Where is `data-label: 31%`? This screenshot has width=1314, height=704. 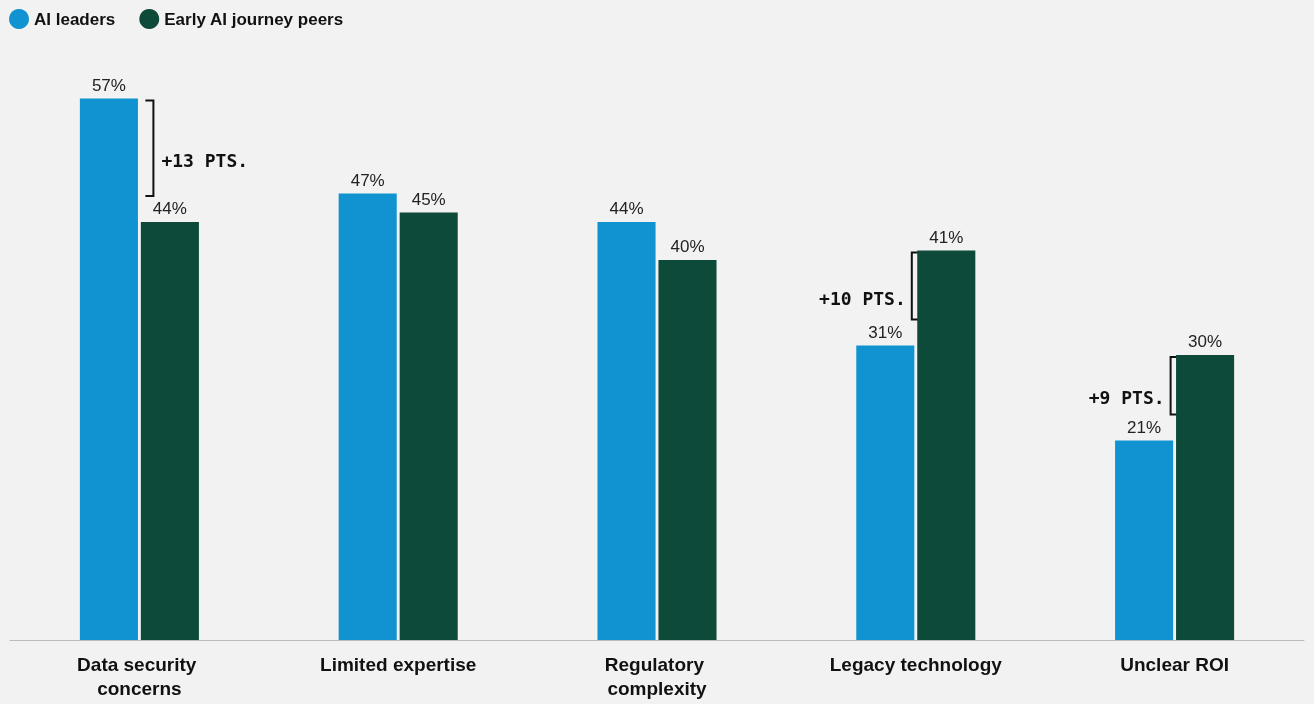
data-label: 31% is located at coordinates (885, 332).